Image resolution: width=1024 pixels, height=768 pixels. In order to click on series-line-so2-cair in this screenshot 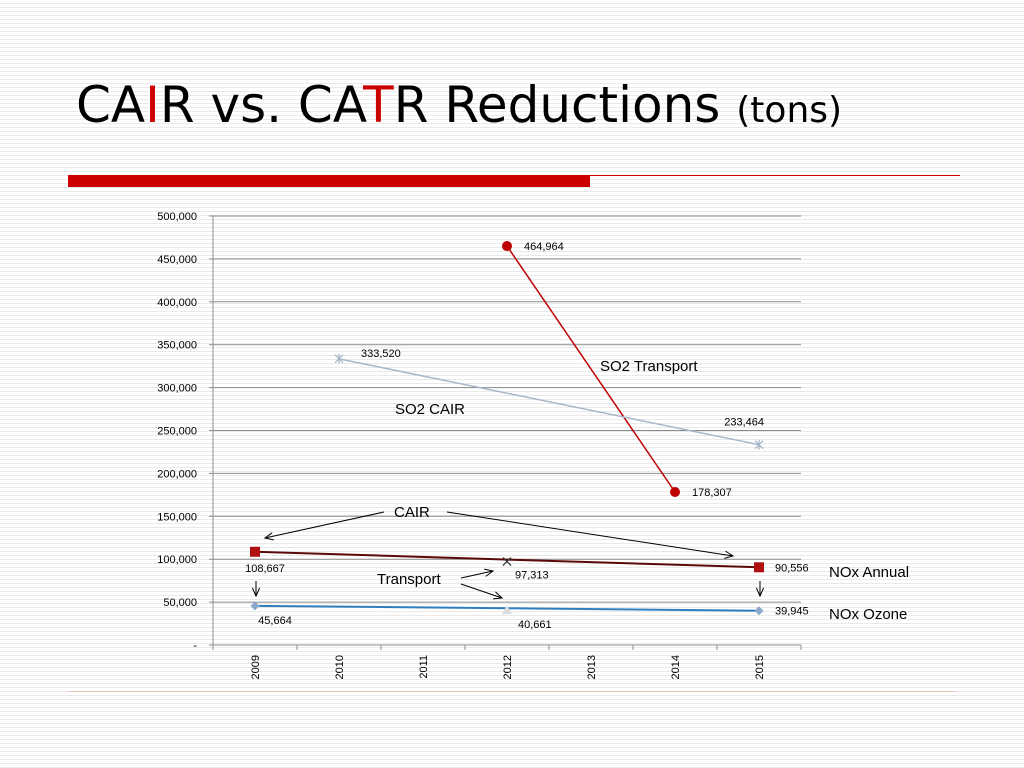, I will do `click(549, 402)`.